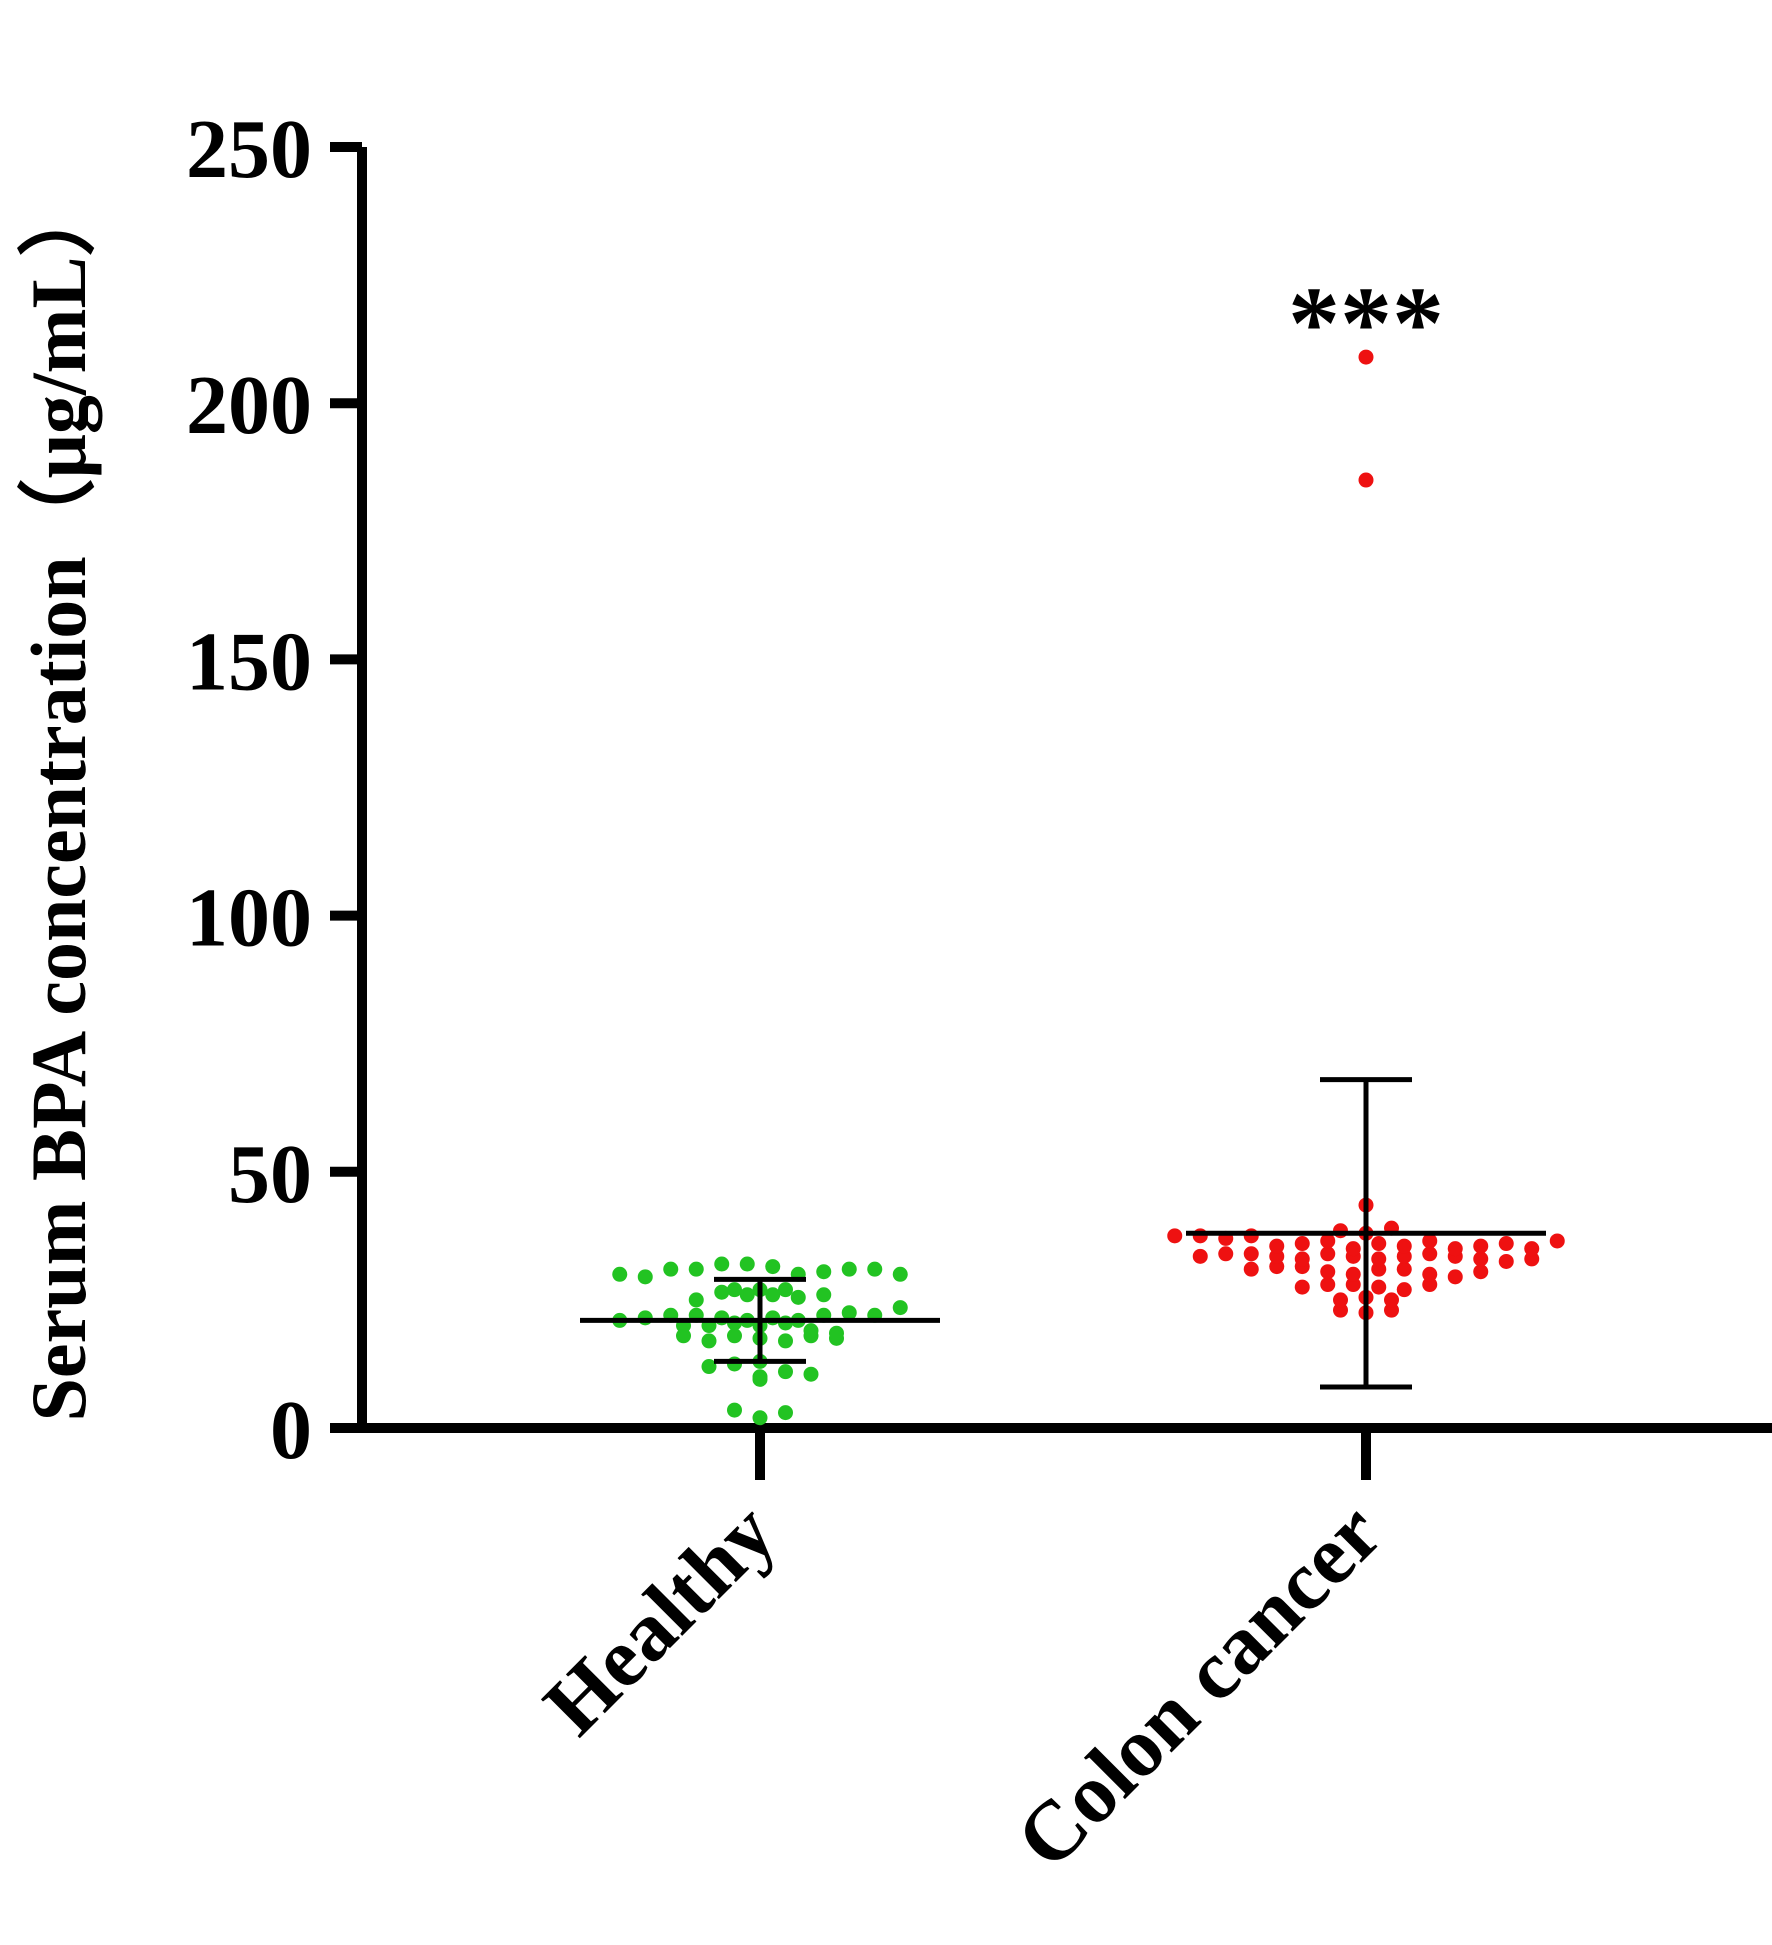  What do you see at coordinates (274, 790) in the screenshot?
I see `y-ticks: 0 50 100 150 200 250` at bounding box center [274, 790].